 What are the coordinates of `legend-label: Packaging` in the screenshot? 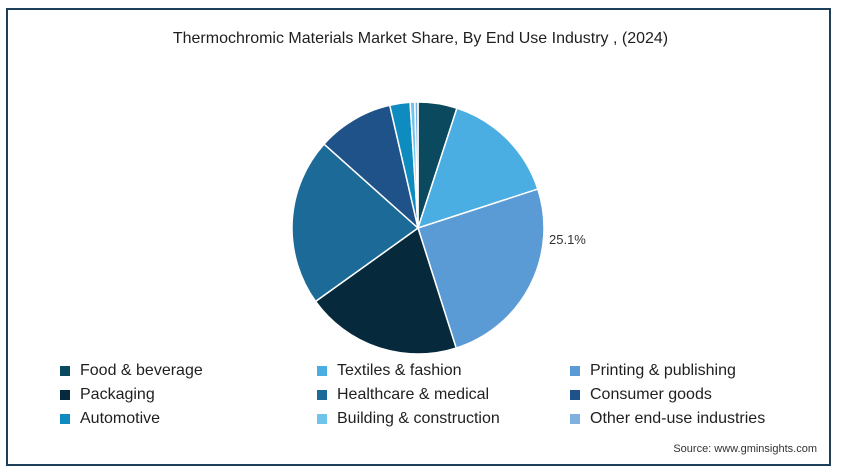 It's located at (117, 394).